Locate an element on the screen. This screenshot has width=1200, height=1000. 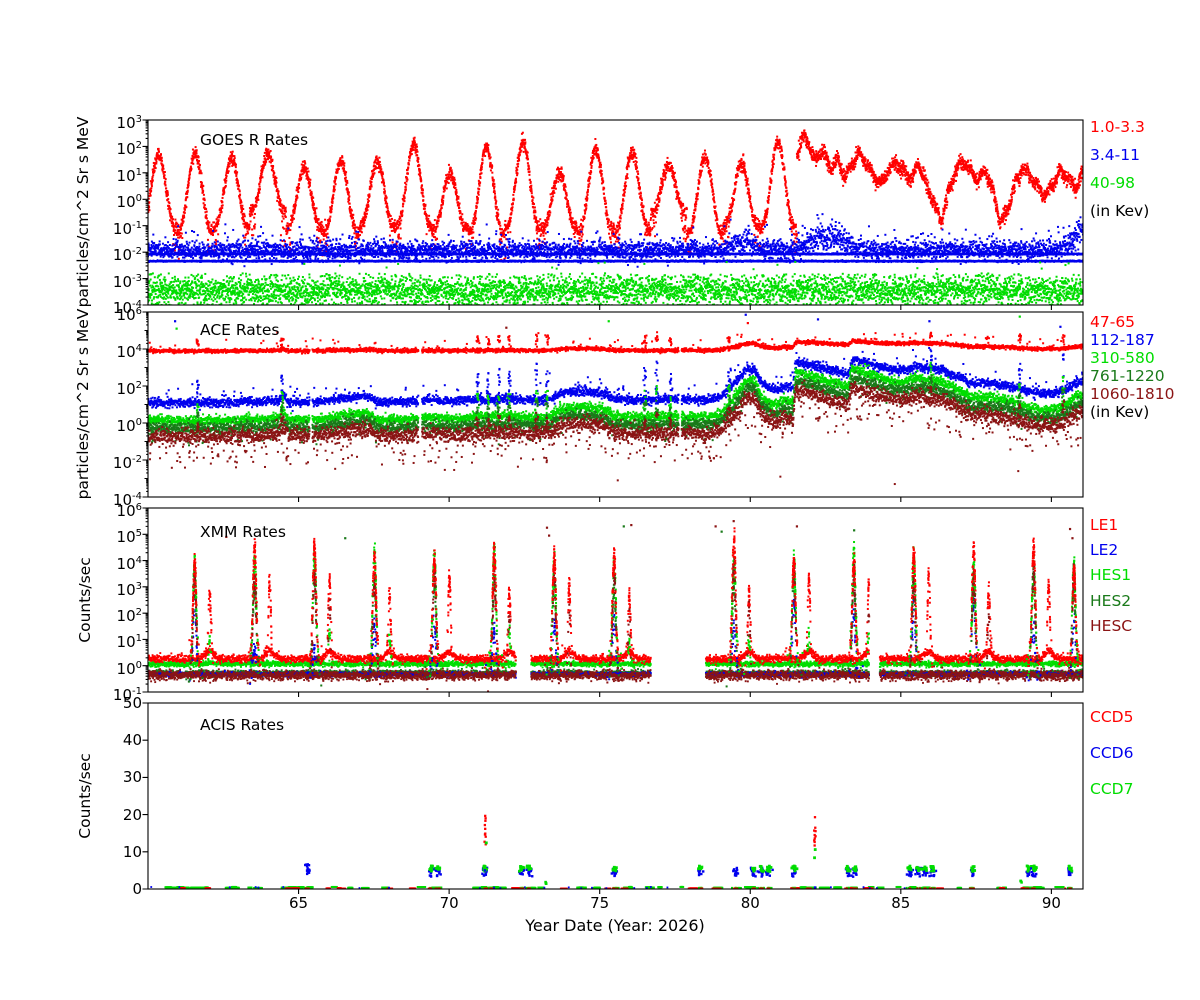
legend-entry-ccd6: CCD6 is located at coordinates (1112, 753).